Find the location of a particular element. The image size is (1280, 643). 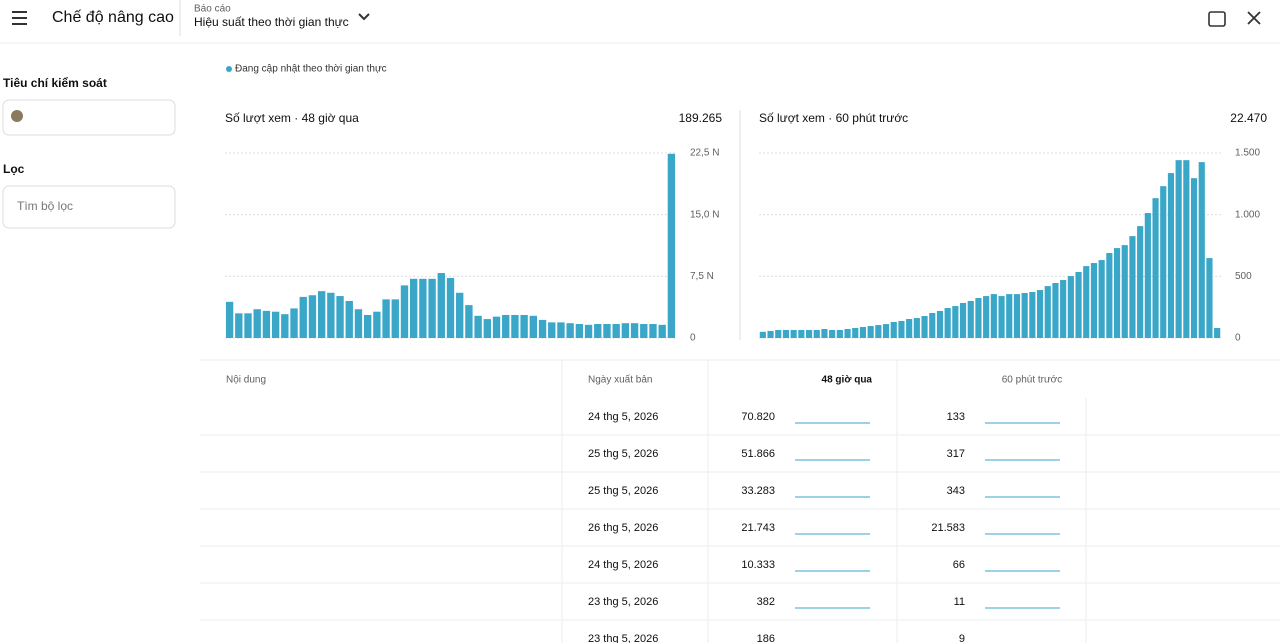

report-label: Báo cáo is located at coordinates (212, 9).